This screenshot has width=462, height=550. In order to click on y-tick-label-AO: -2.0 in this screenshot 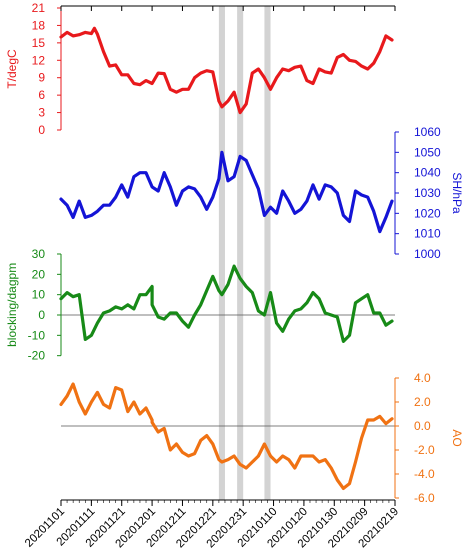, I will do `click(424, 450)`.